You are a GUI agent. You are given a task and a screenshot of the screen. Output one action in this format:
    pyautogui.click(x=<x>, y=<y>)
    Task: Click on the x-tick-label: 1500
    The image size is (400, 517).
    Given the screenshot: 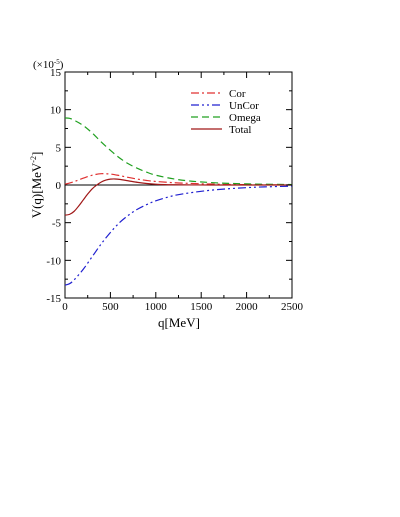 What is the action you would take?
    pyautogui.click(x=201, y=307)
    